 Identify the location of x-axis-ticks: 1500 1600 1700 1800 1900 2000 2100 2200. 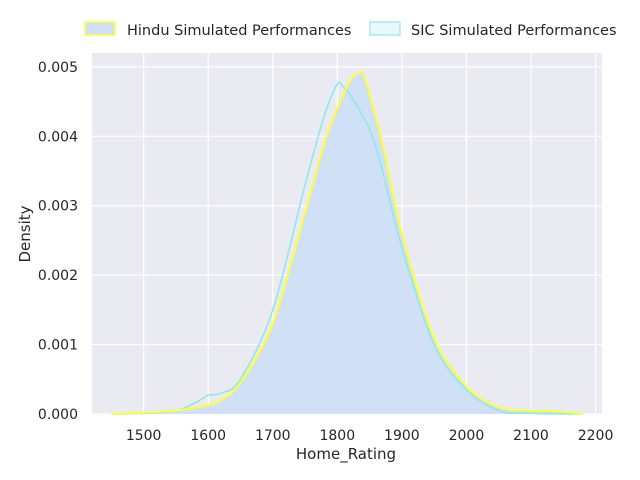
(370, 436).